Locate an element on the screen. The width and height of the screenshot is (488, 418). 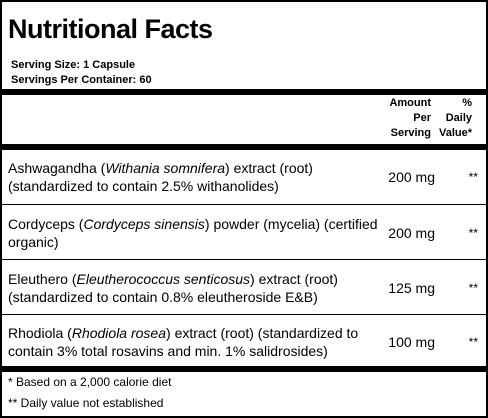
header-divider-thick is located at coordinates (244, 92).